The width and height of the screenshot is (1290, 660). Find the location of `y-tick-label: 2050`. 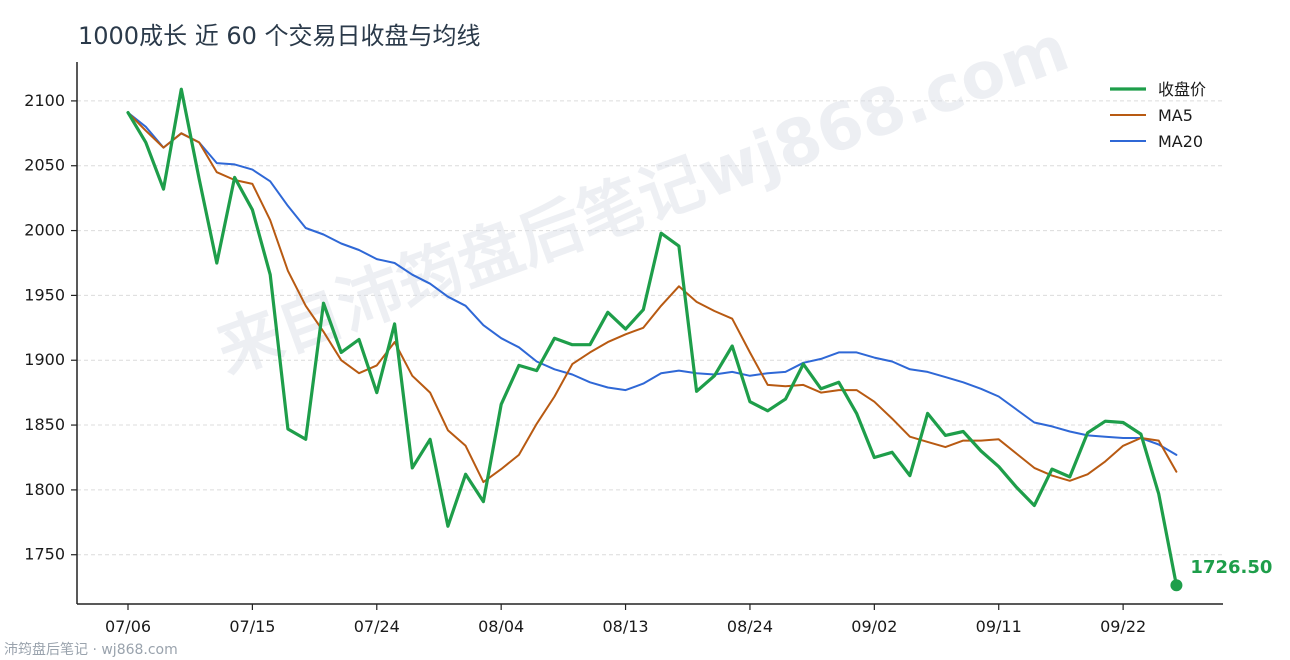

y-tick-label: 2050 is located at coordinates (44, 165).